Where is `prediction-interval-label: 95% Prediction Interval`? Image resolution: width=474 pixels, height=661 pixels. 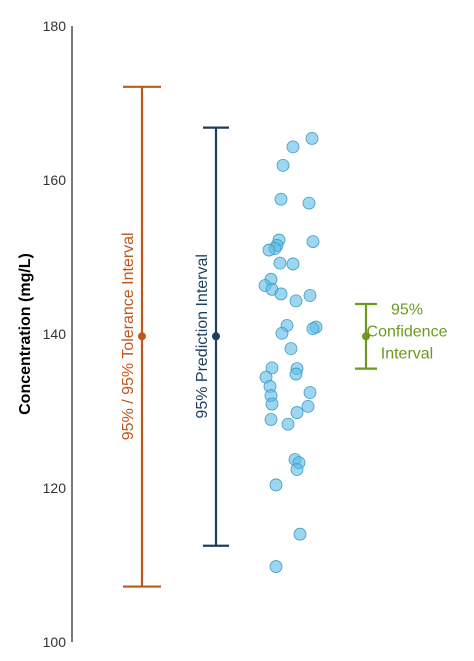 prediction-interval-label: 95% Prediction Interval is located at coordinates (202, 336).